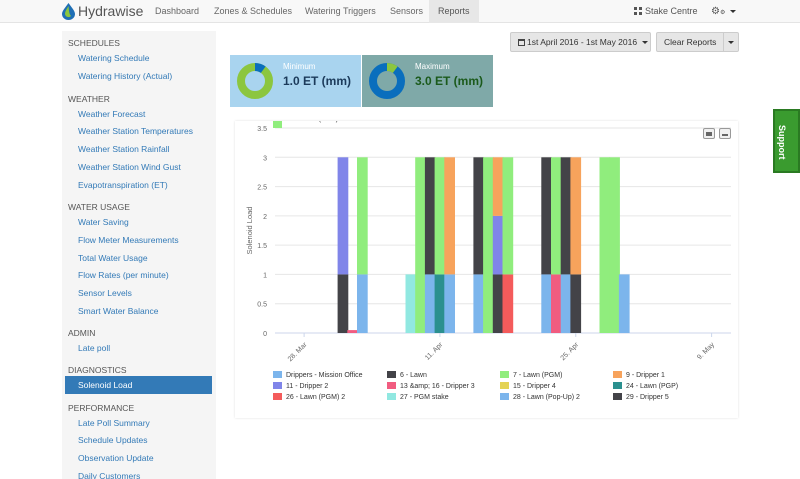  Describe the element at coordinates (101, 408) in the screenshot. I see `sidebar-group-performance: PERFORMANCE` at that location.